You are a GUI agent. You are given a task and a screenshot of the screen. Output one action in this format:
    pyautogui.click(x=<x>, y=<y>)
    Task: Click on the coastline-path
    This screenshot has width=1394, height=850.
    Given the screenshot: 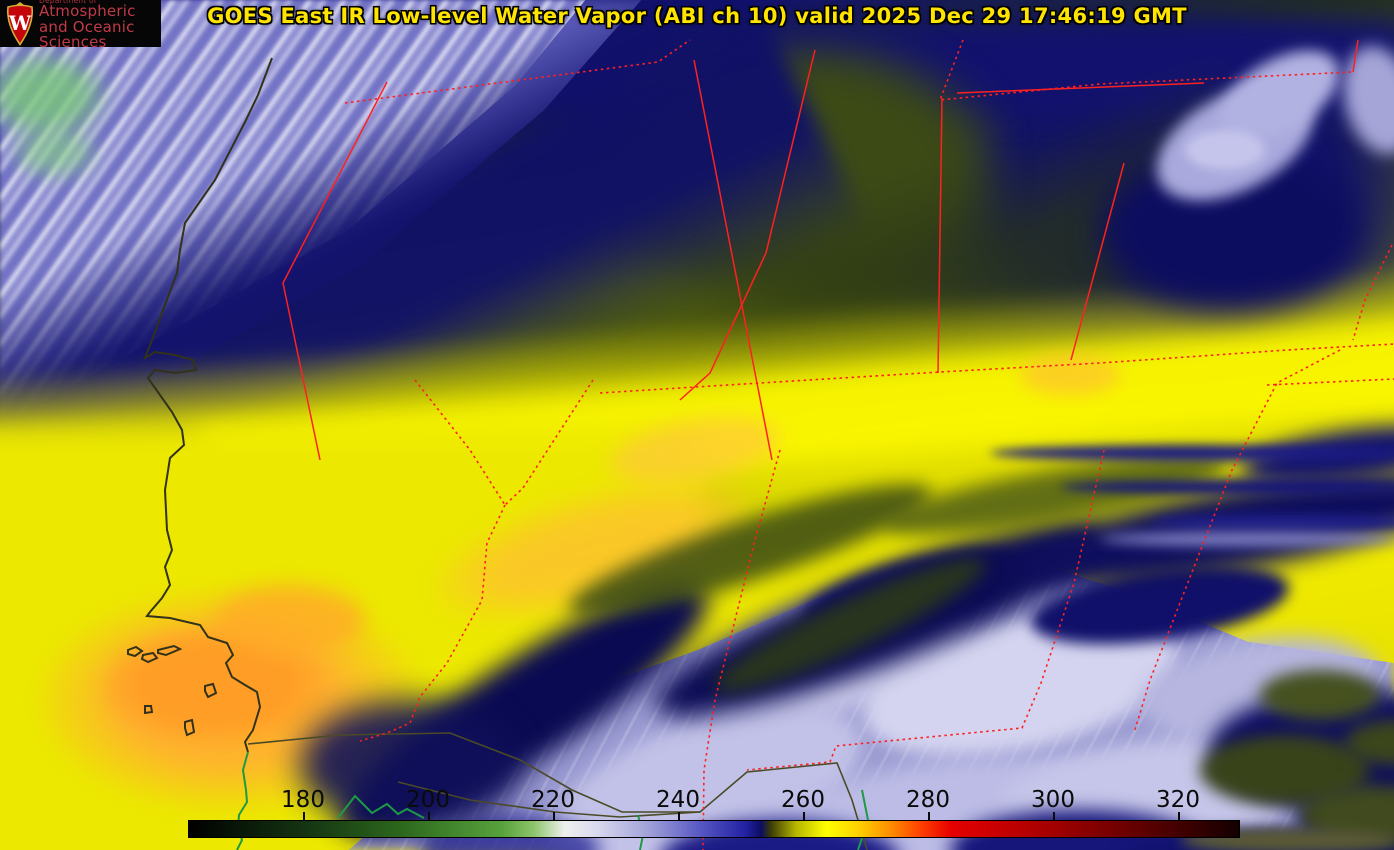 What is the action you would take?
    pyautogui.click(x=208, y=405)
    